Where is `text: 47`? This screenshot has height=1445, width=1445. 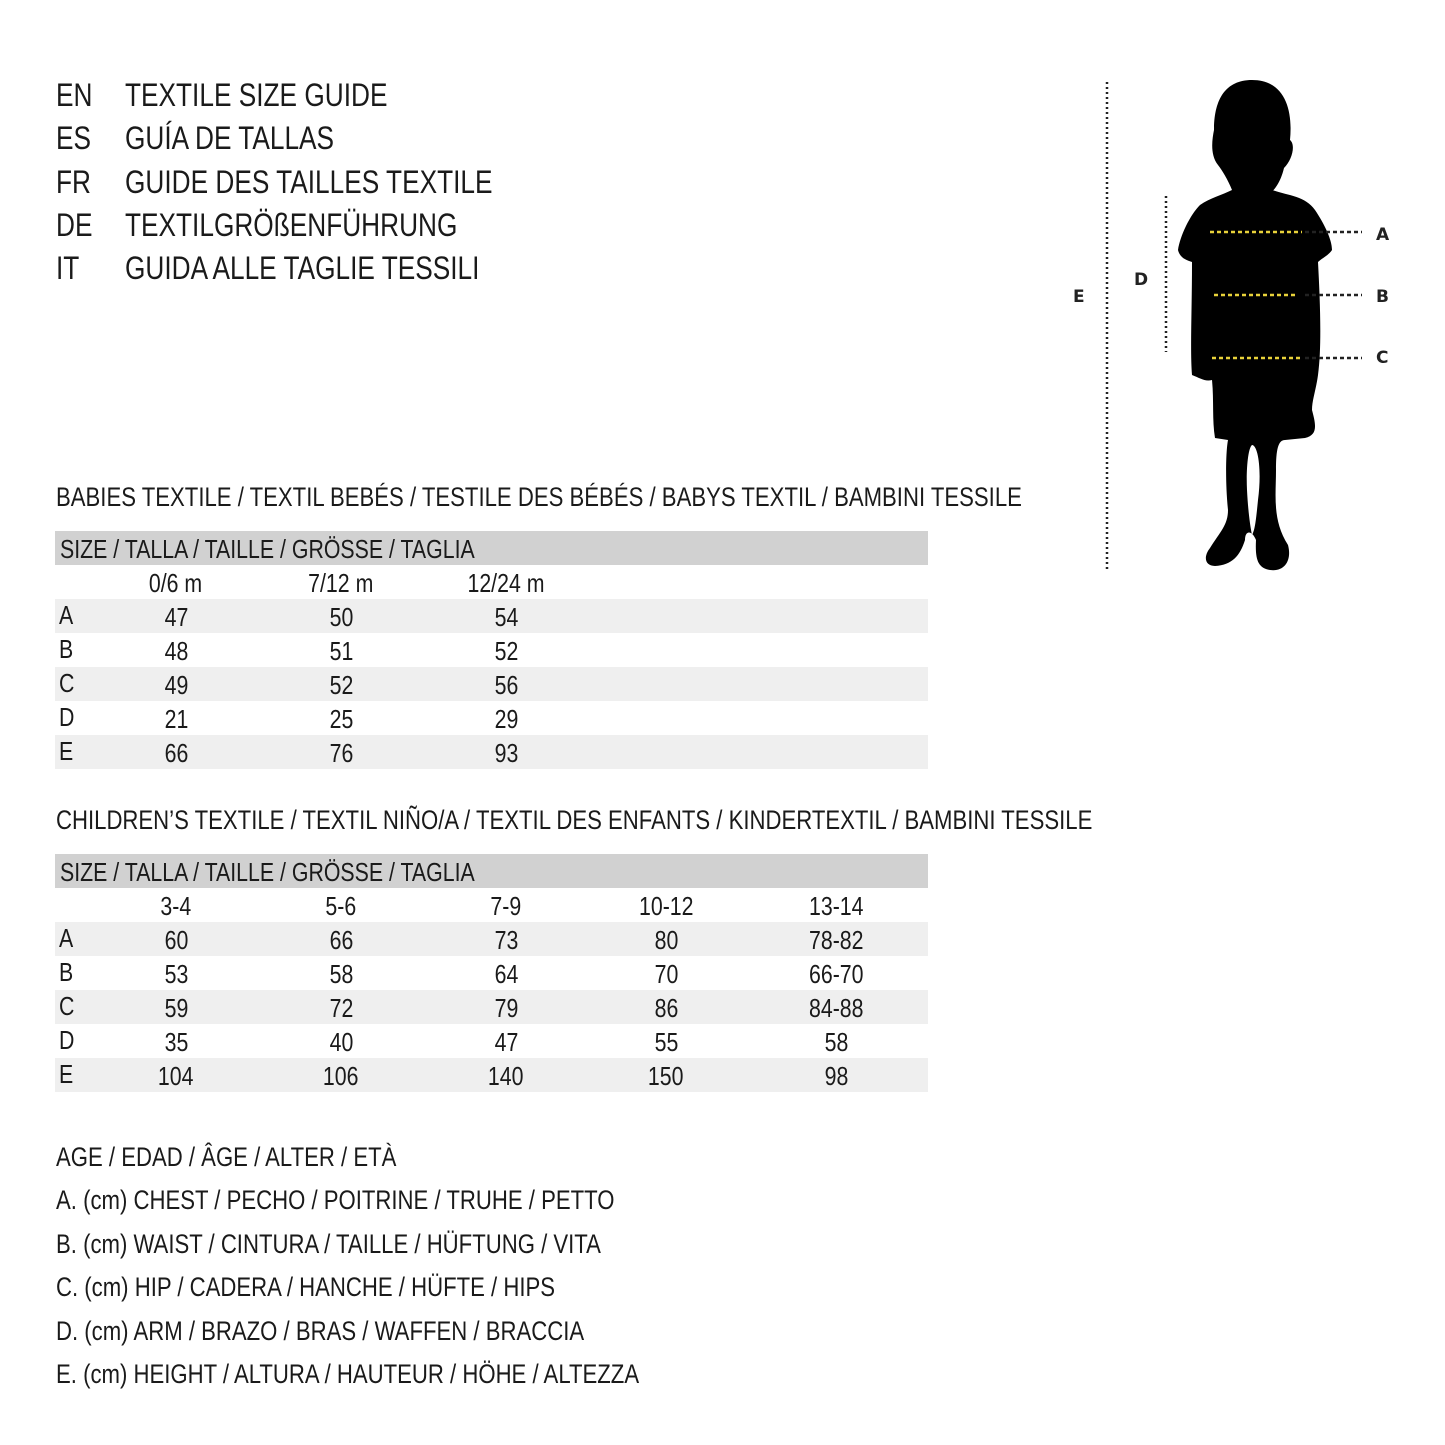
text: 47 is located at coordinates (506, 1042).